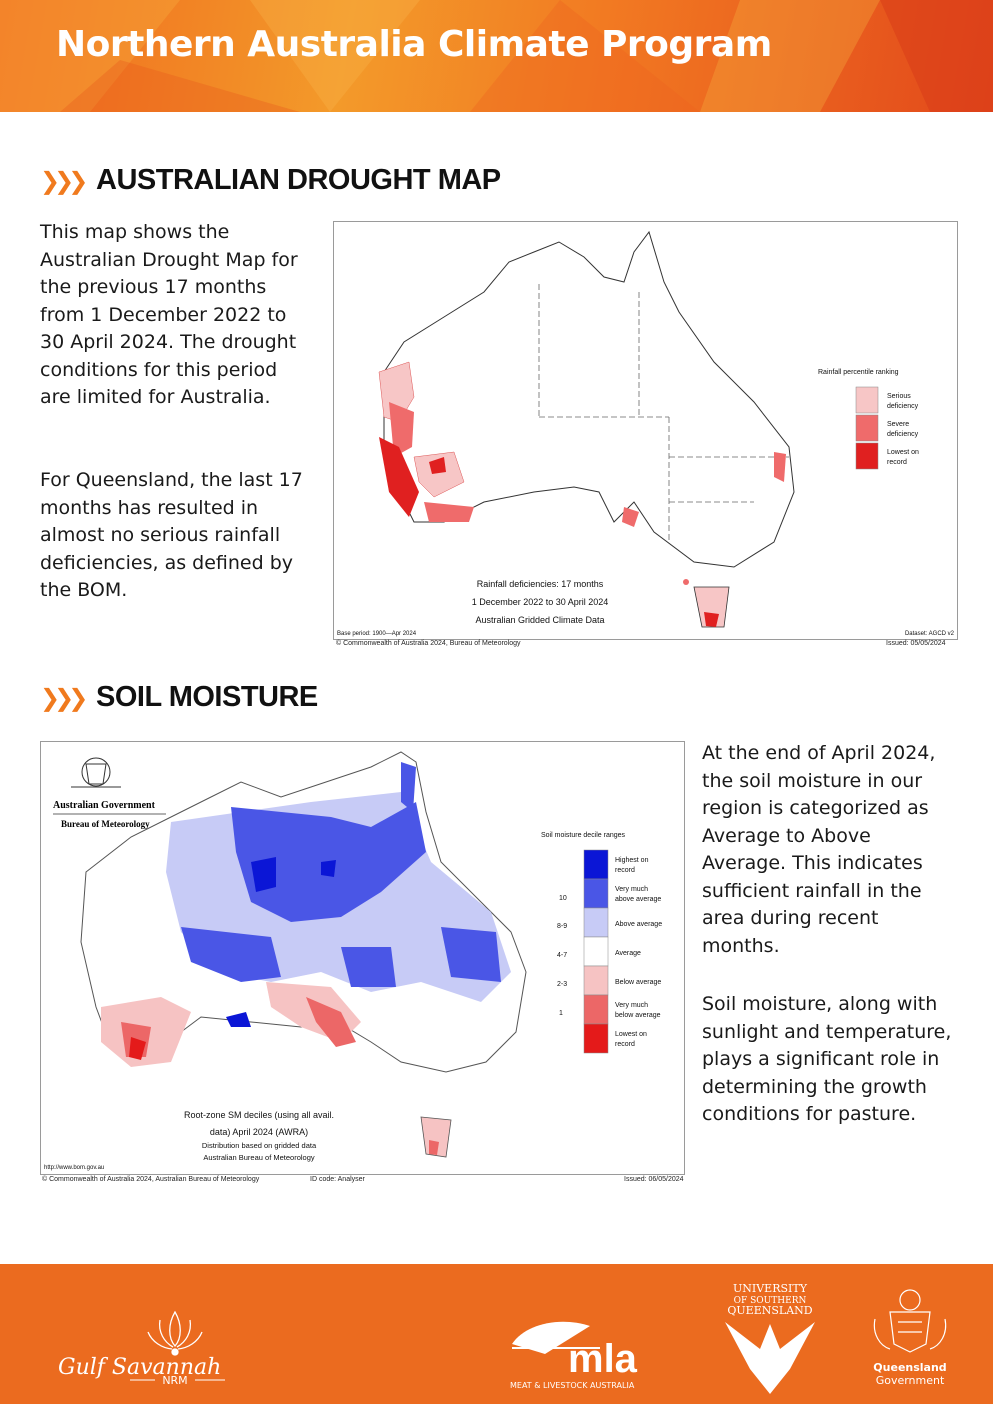 This screenshot has height=1408, width=993. I want to click on drought-map-title-1: Rainfall deficiencies: 17 months, so click(540, 584).